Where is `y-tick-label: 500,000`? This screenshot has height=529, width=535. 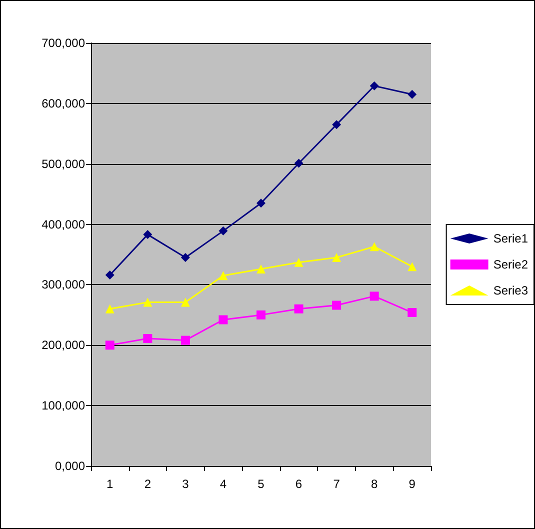
y-tick-label: 500,000 is located at coordinates (64, 163).